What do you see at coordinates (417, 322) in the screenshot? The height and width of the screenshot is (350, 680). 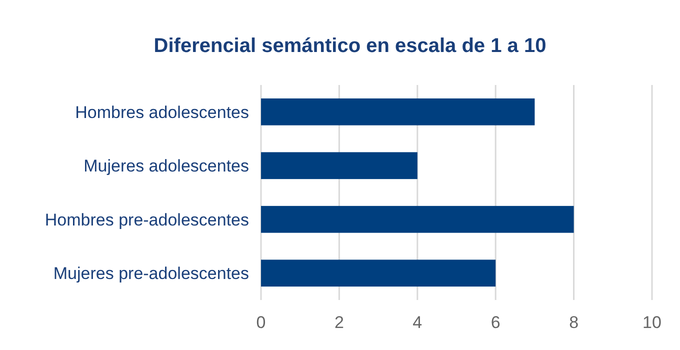 I see `x-tick-label: 4` at bounding box center [417, 322].